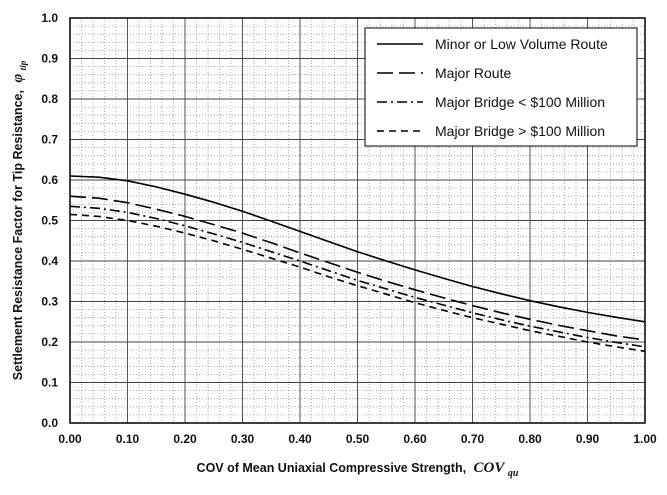  I want to click on y-tick-label: 0.8, so click(49, 99).